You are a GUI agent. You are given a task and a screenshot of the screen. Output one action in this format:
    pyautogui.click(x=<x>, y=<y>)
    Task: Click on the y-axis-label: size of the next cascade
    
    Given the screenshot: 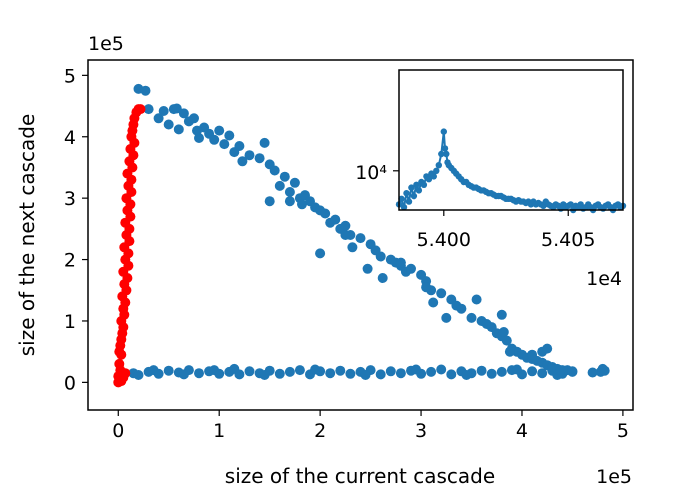 What is the action you would take?
    pyautogui.click(x=27, y=235)
    